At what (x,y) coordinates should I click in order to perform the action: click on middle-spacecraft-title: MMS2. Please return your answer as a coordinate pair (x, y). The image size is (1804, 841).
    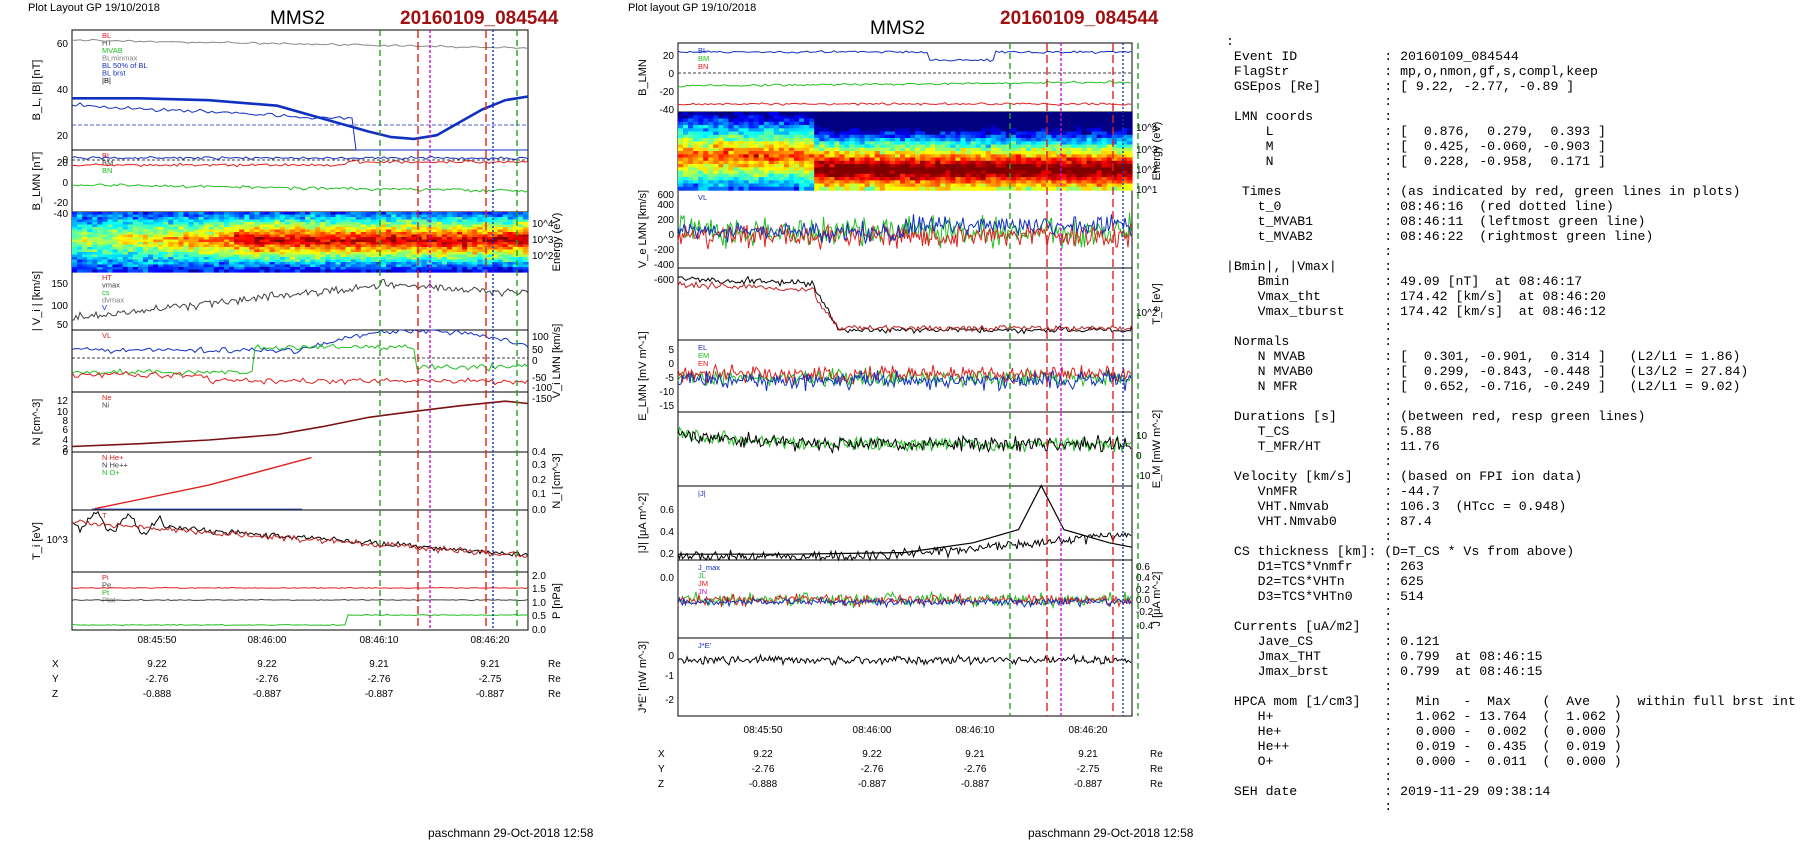
    Looking at the image, I should click on (897, 28).